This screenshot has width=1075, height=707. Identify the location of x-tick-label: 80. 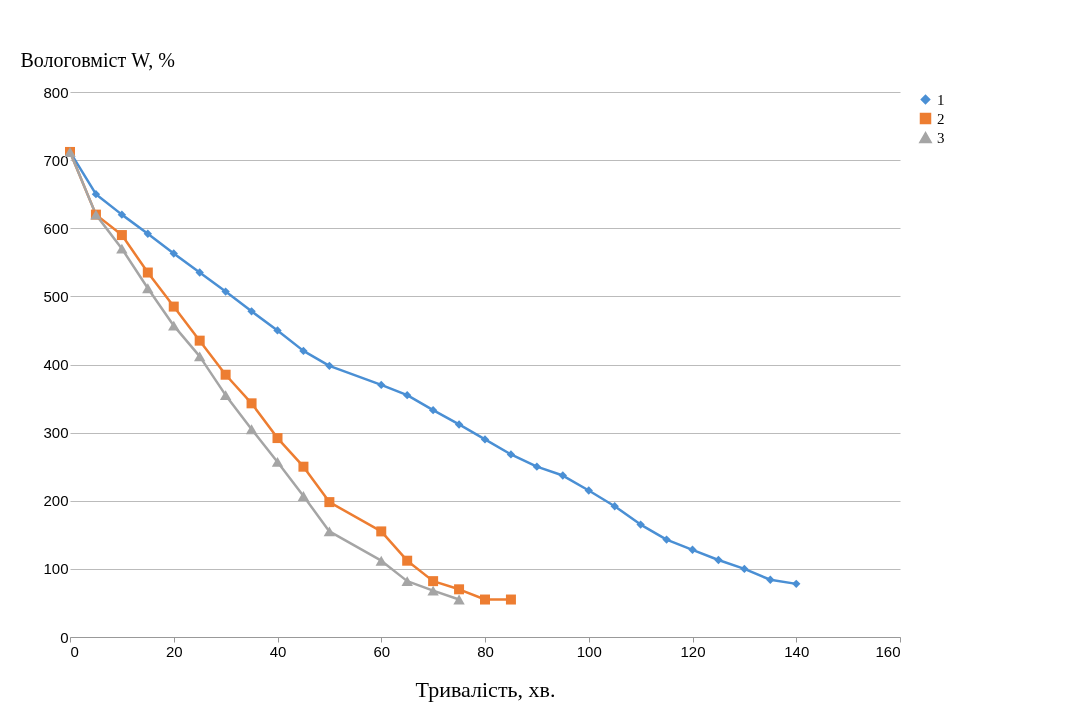
(485, 651).